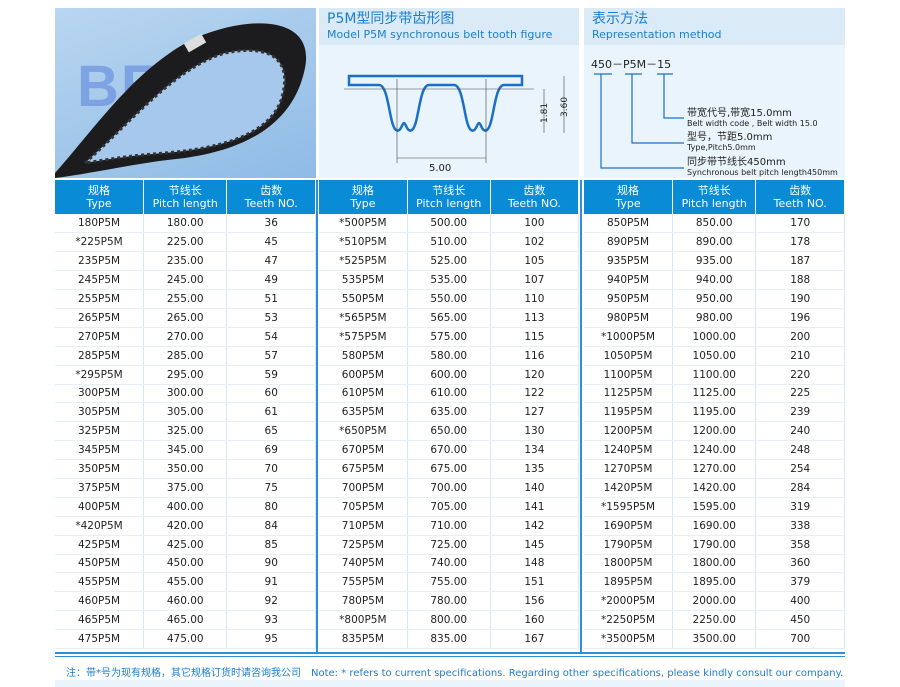 Image resolution: width=900 pixels, height=687 pixels. I want to click on cell-teeth: 254, so click(800, 469).